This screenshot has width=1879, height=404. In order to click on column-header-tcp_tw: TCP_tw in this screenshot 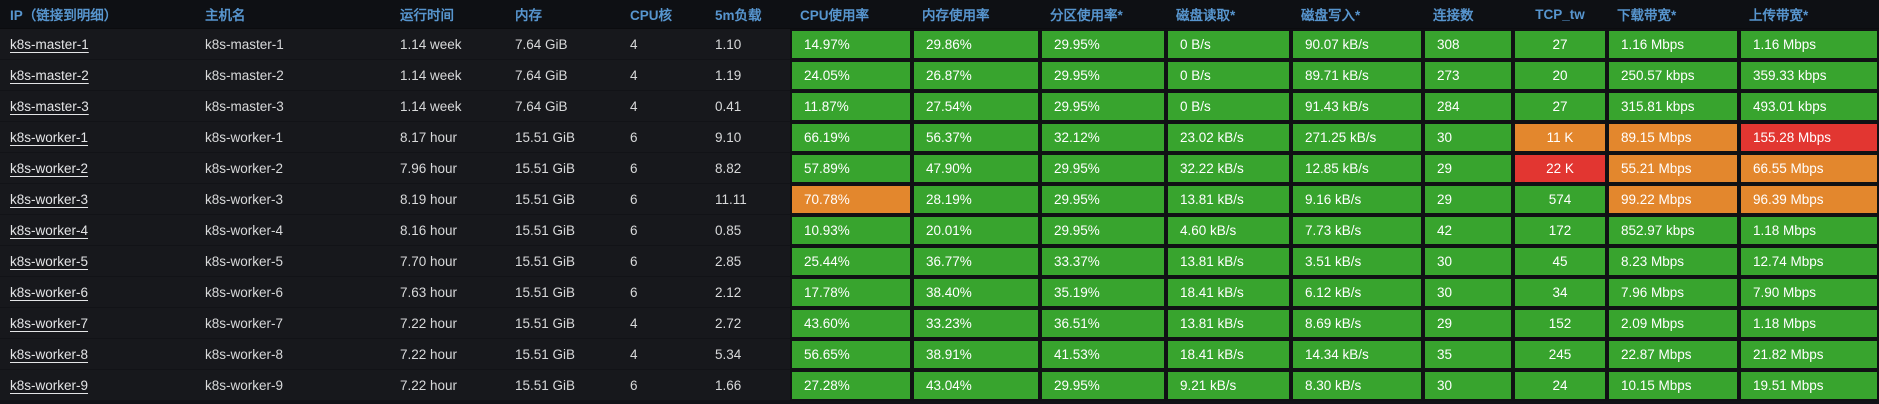, I will do `click(1560, 14)`.